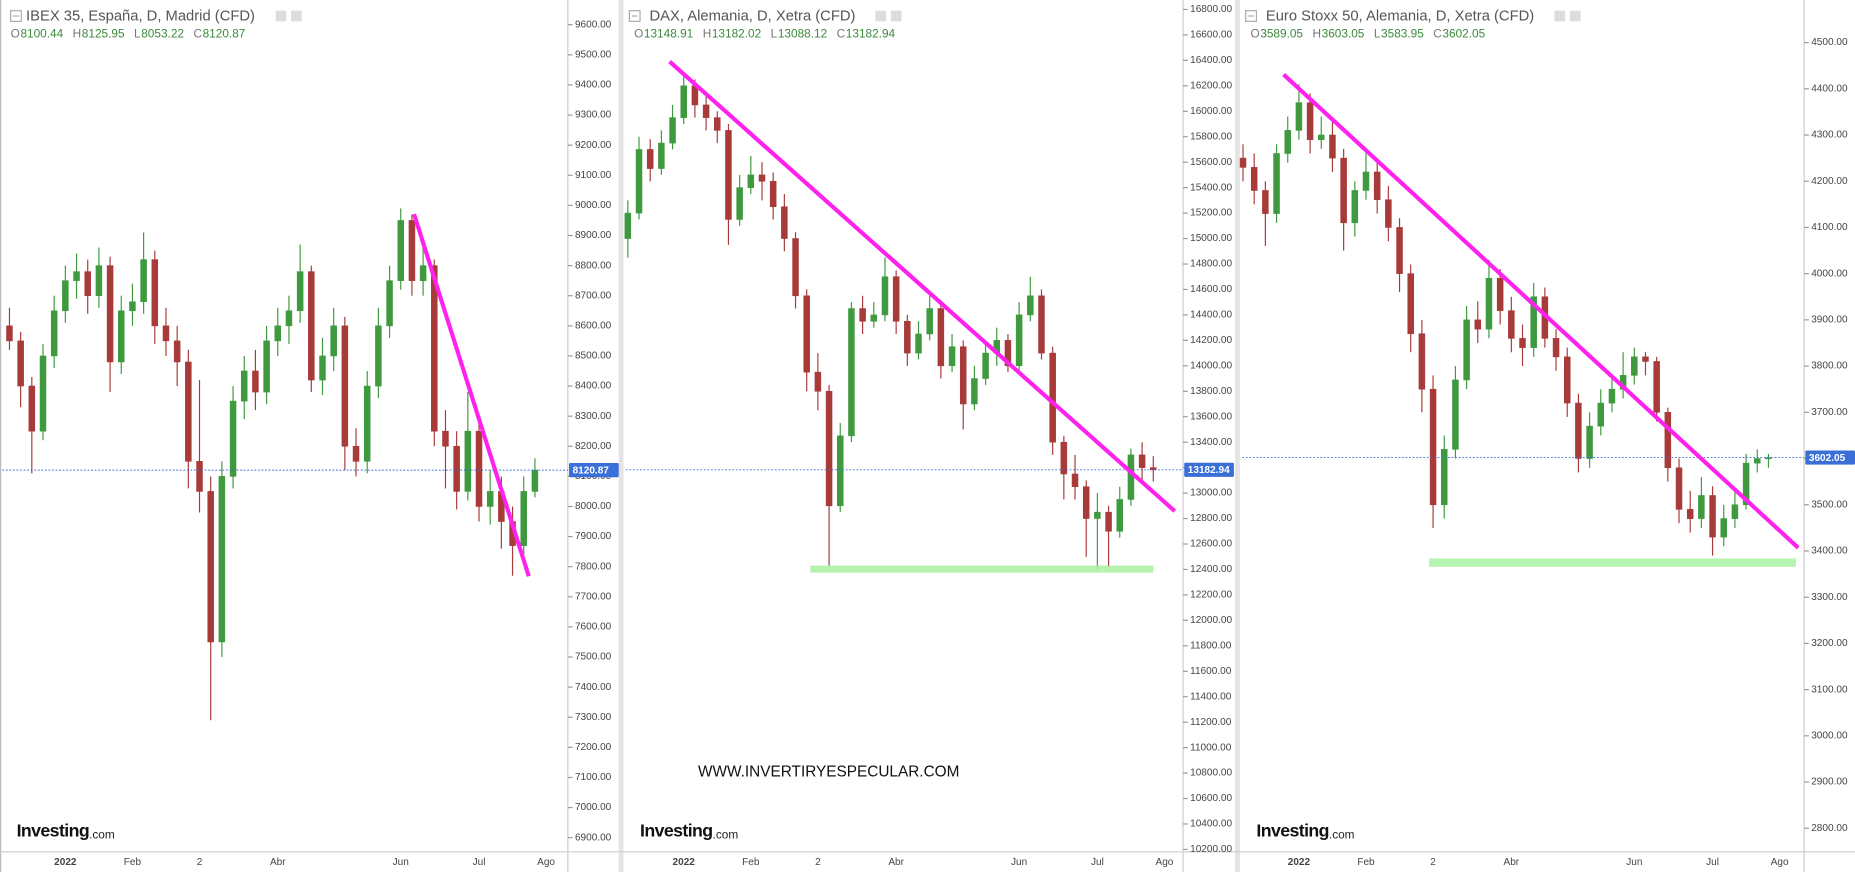 Image resolution: width=1855 pixels, height=872 pixels. What do you see at coordinates (593, 325) in the screenshot?
I see `y-tick-label: 8600.00` at bounding box center [593, 325].